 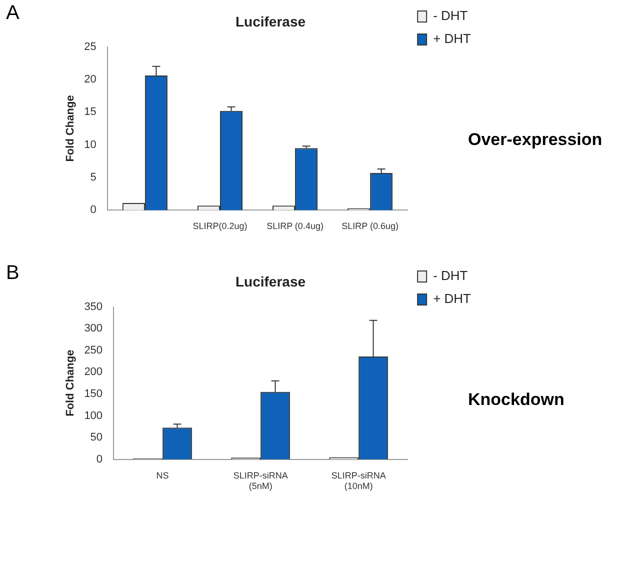 What do you see at coordinates (13, 273) in the screenshot?
I see `text: B` at bounding box center [13, 273].